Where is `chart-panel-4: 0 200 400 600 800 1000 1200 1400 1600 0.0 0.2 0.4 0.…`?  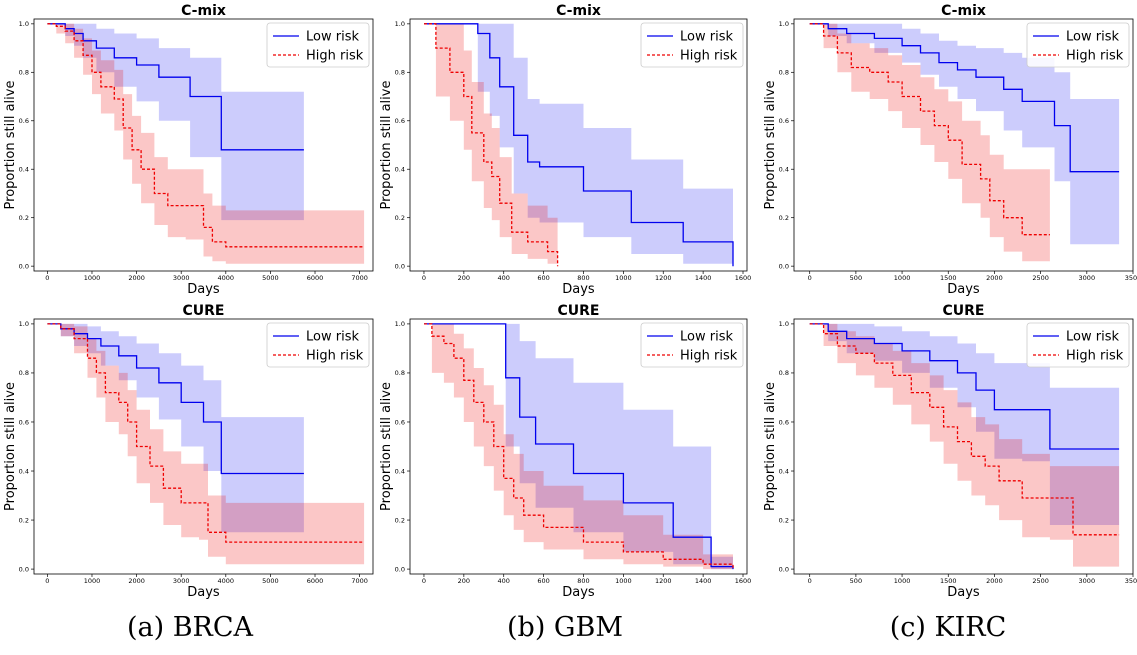 chart-panel-4: 0 200 400 600 800 1000 1200 1400 1600 0.0 0.2 0.4 0.… is located at coordinates (565, 451).